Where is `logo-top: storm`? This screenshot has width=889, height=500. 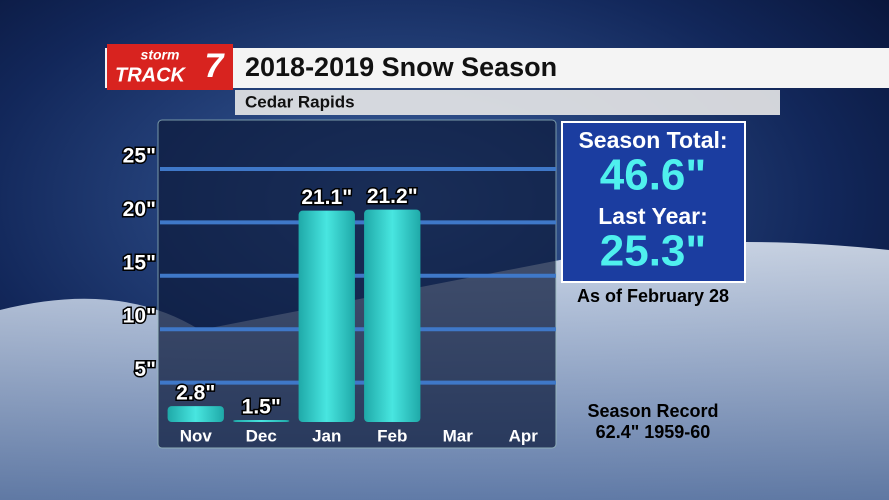 logo-top: storm is located at coordinates (160, 55).